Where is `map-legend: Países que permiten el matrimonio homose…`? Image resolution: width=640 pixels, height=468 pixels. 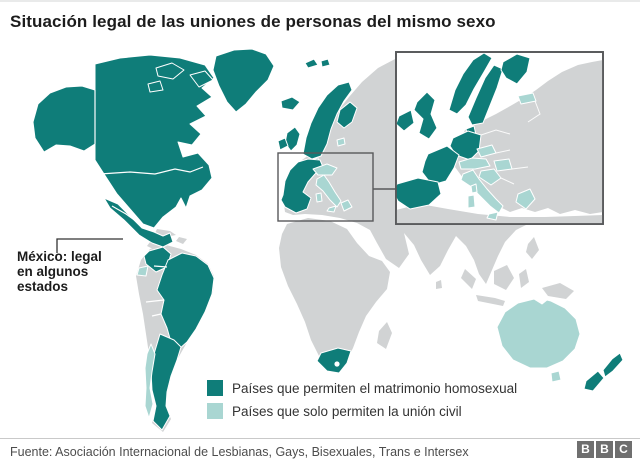 map-legend: Países que permiten el matrimonio homose… is located at coordinates (362, 403).